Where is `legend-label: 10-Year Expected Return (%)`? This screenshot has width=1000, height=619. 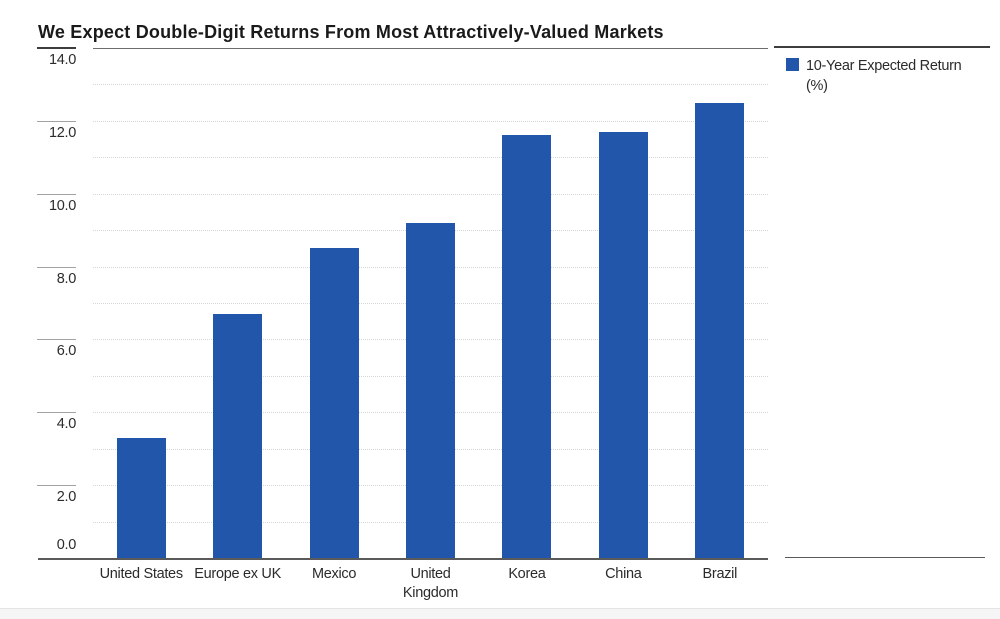 legend-label: 10-Year Expected Return (%) is located at coordinates (895, 76).